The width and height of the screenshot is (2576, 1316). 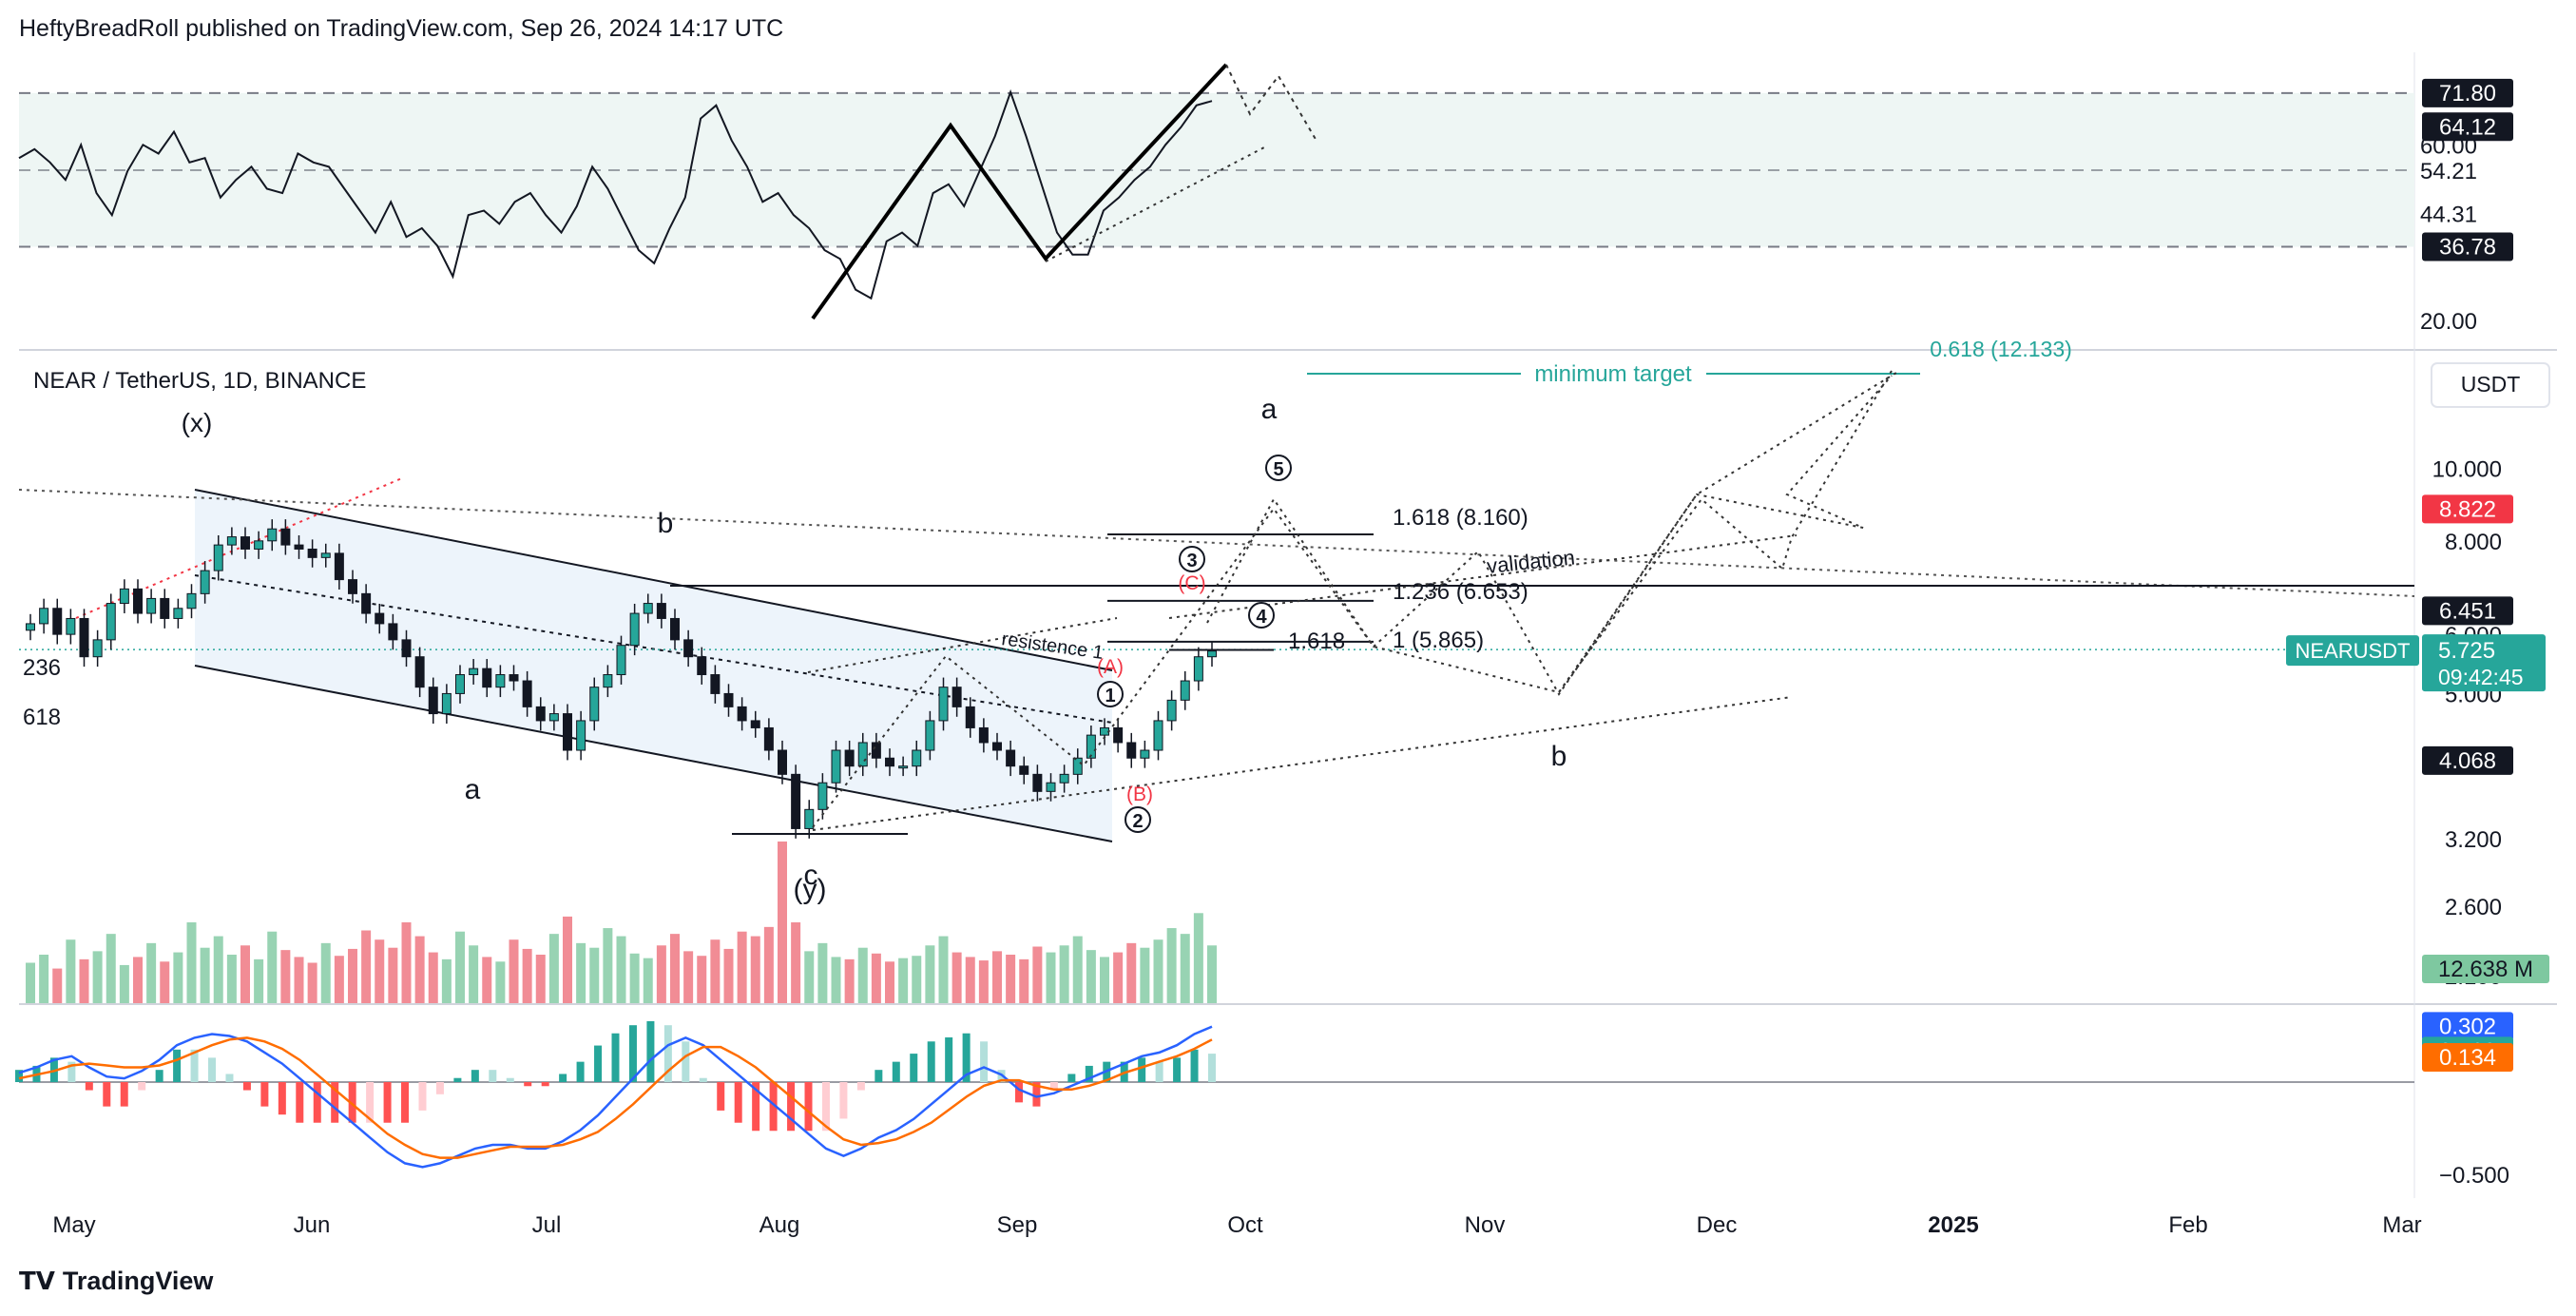 What do you see at coordinates (2467, 1026) in the screenshot?
I see `macd-value-tag-bg` at bounding box center [2467, 1026].